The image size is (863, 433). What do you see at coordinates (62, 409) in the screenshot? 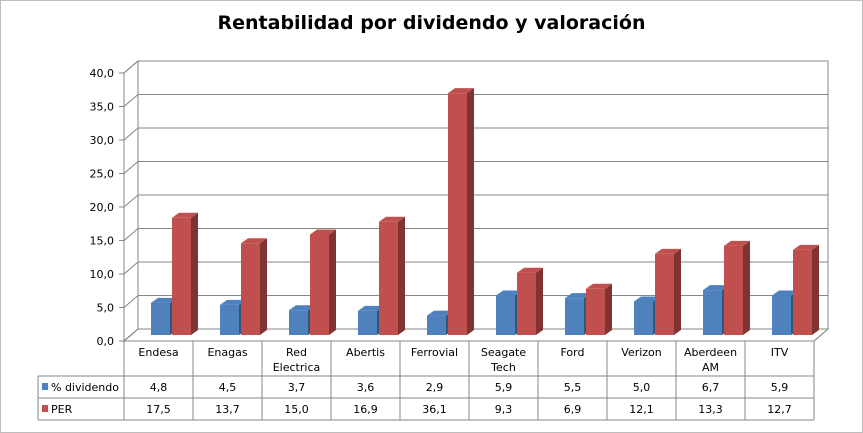
I see `legend-label: PER` at bounding box center [62, 409].